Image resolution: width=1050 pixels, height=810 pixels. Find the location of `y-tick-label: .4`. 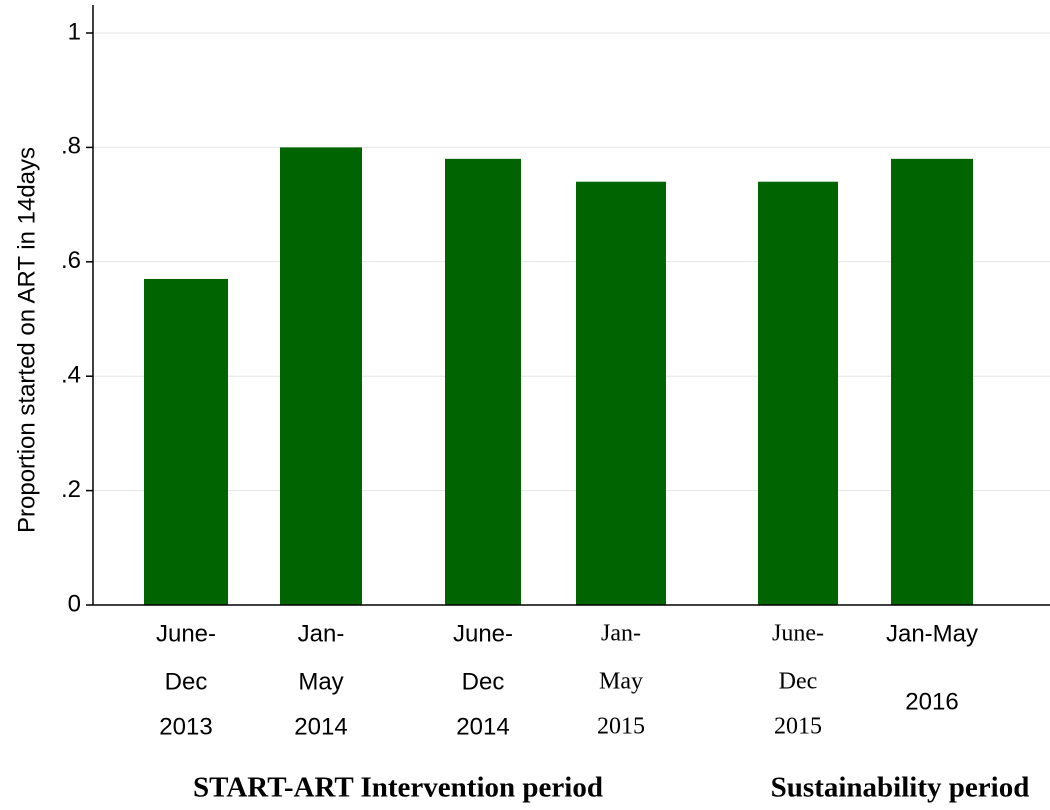

y-tick-label: .4 is located at coordinates (71, 375).